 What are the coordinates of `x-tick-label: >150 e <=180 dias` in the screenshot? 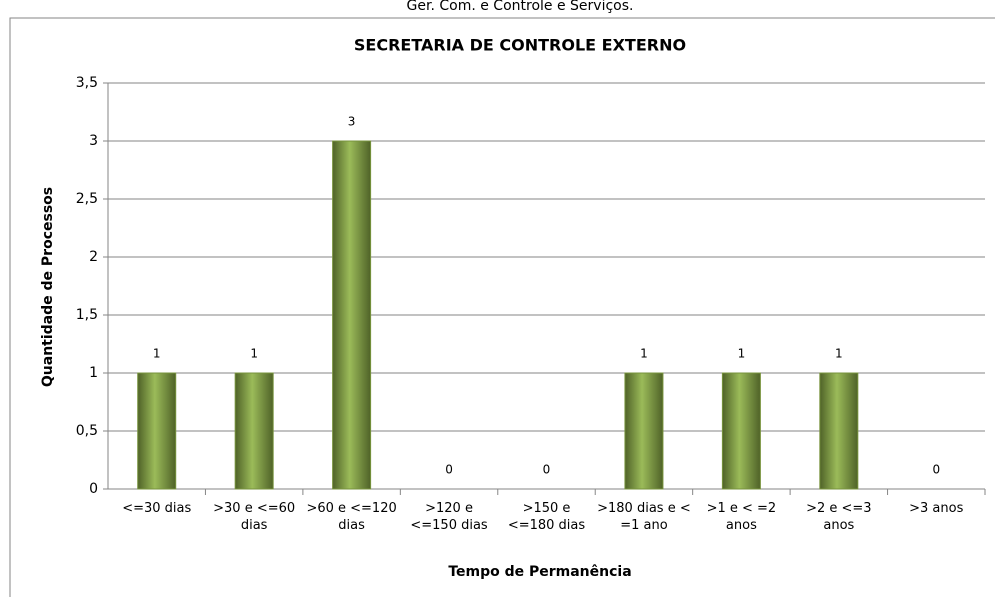 It's located at (546, 517).